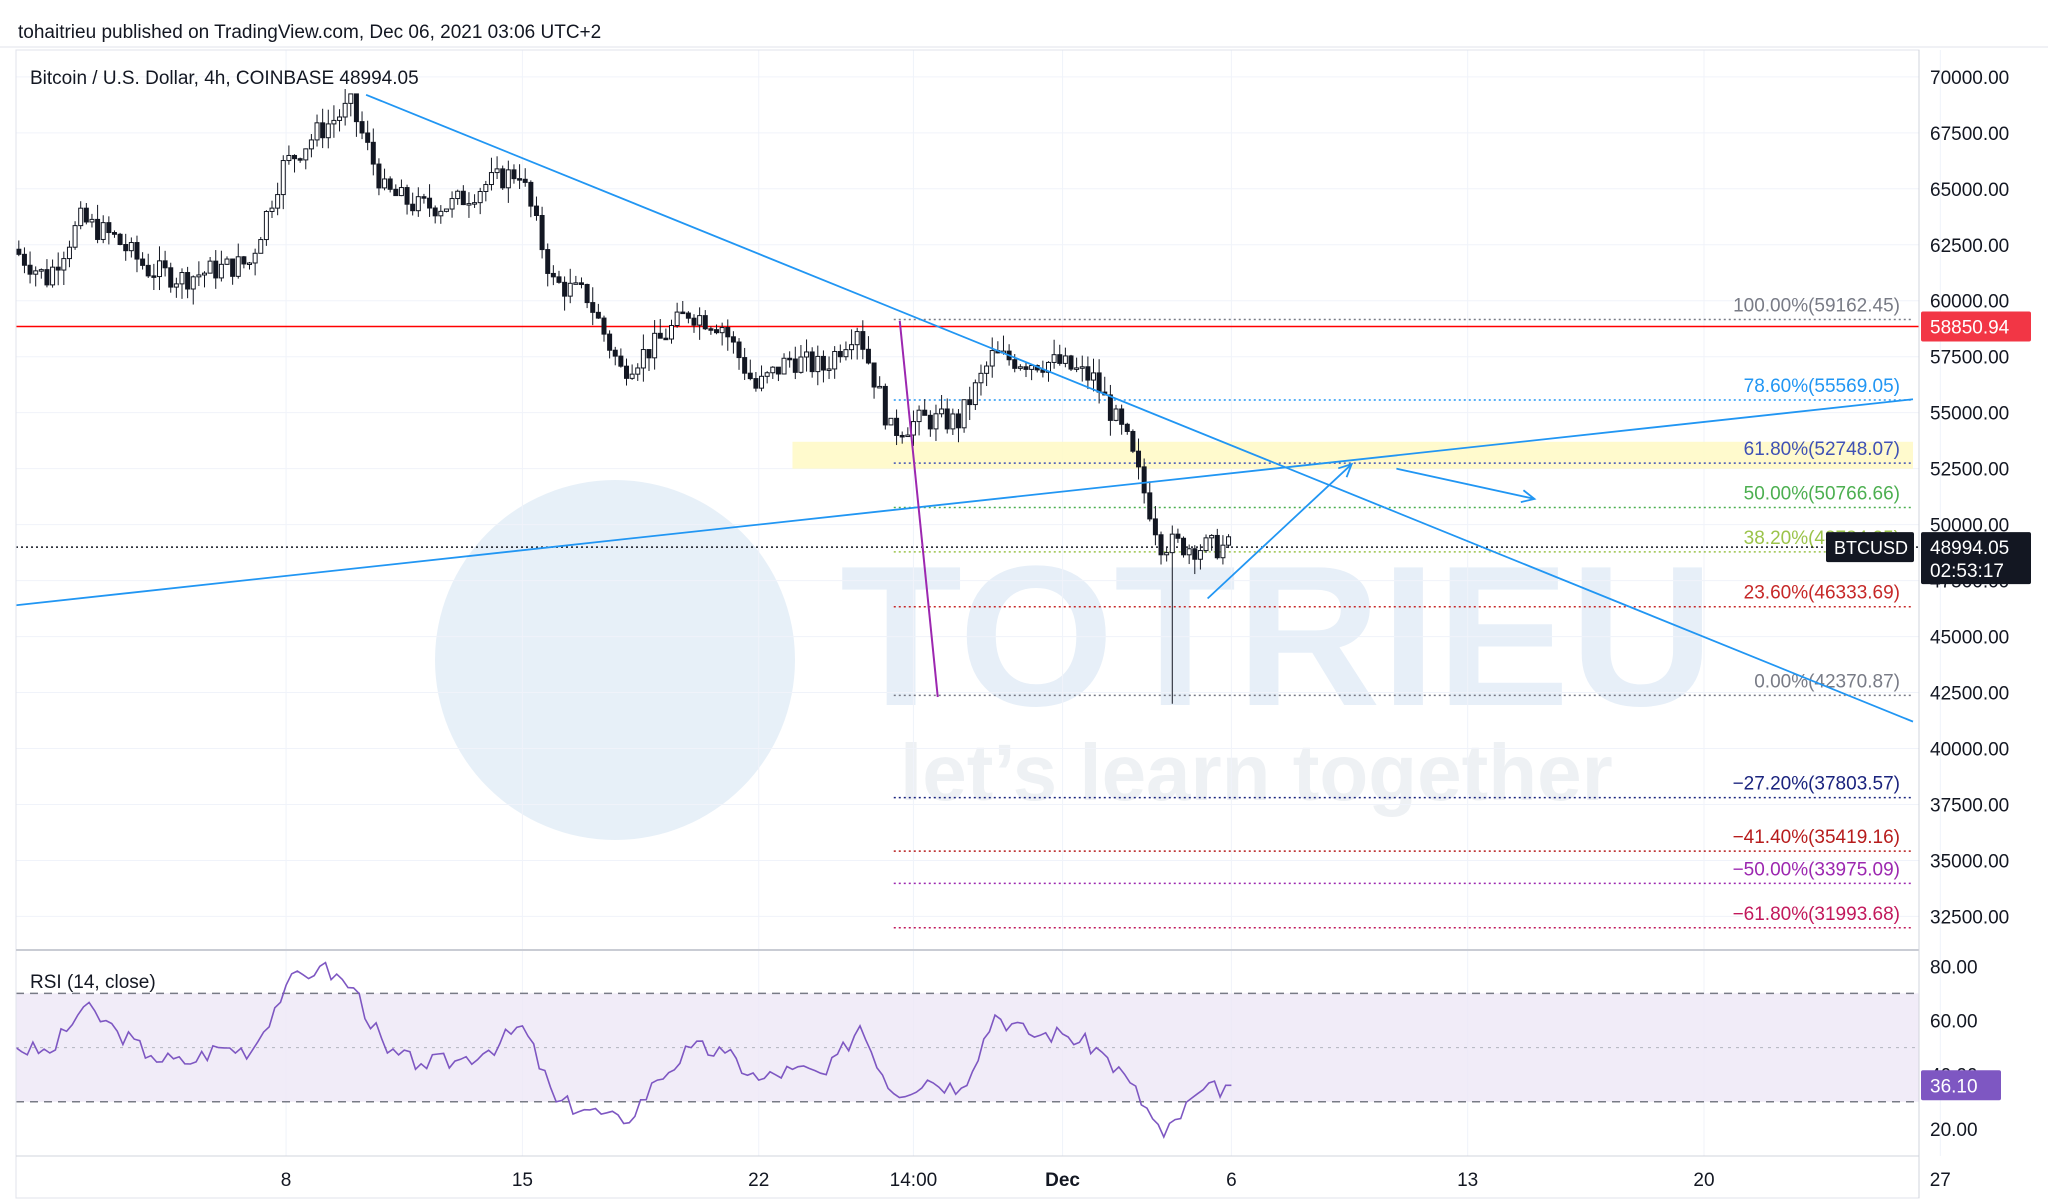  I want to click on fib-level-label: −41.40%(35419.16), so click(1816, 837).